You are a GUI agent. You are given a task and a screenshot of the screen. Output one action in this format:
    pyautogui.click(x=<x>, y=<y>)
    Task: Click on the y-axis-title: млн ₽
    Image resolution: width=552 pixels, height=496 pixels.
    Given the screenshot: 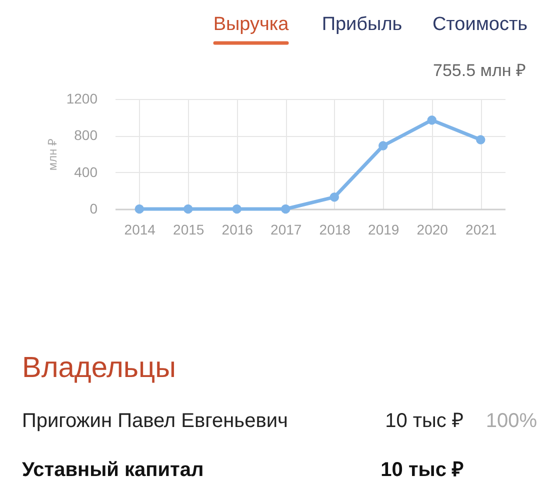 What is the action you would take?
    pyautogui.click(x=52, y=154)
    